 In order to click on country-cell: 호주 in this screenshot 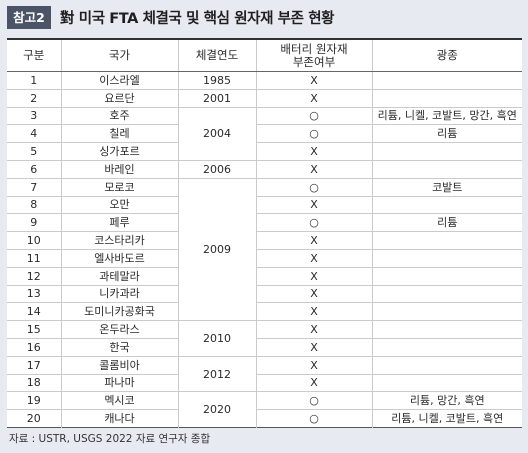, I will do `click(119, 115)`.